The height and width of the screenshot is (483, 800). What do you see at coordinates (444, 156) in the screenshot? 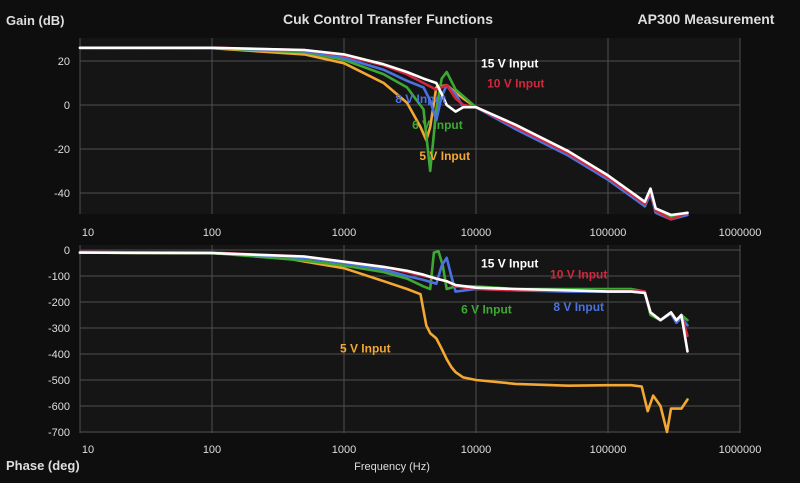
I see `gain-series-label-5-v-input: 5 V Input` at bounding box center [444, 156].